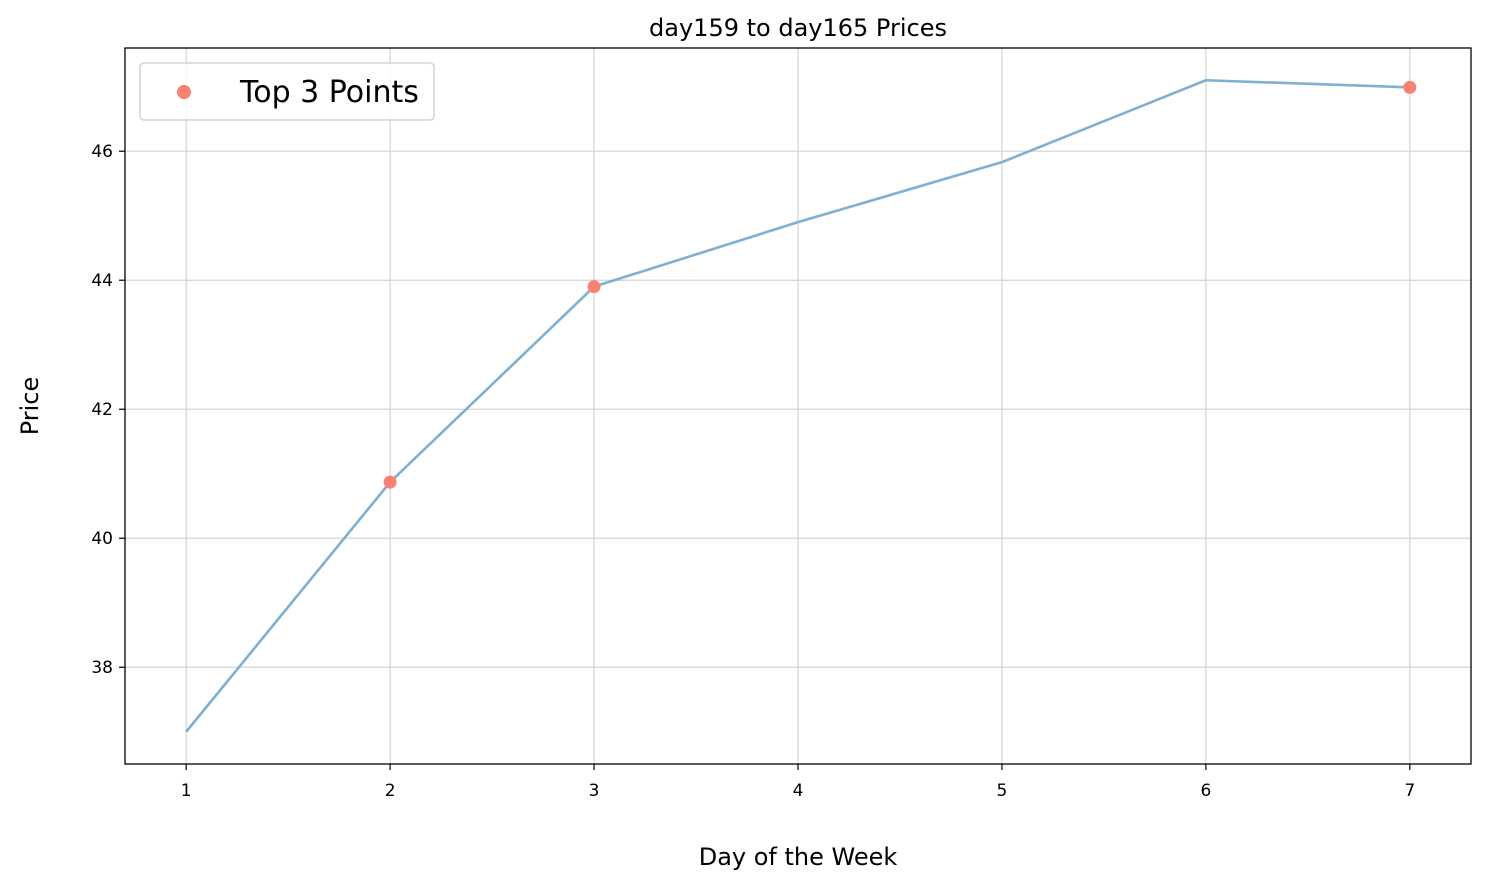 The image size is (1486, 887). What do you see at coordinates (798, 857) in the screenshot?
I see `x-axis-title: Day of the Week` at bounding box center [798, 857].